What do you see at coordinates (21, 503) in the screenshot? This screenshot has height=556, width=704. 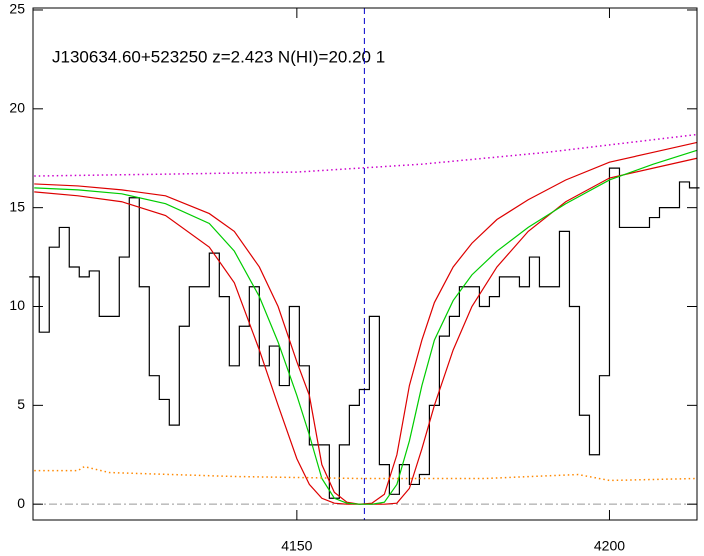 I see `y-tick-label: 0` at bounding box center [21, 503].